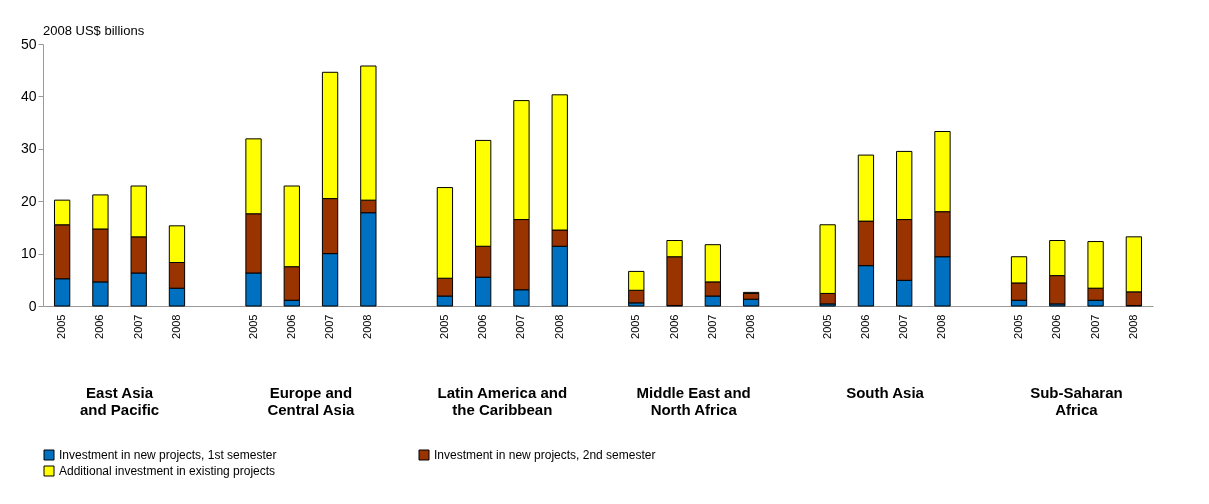 This screenshot has height=504, width=1209. I want to click on legend-label: Investment in new projects, 1st semester, so click(168, 455).